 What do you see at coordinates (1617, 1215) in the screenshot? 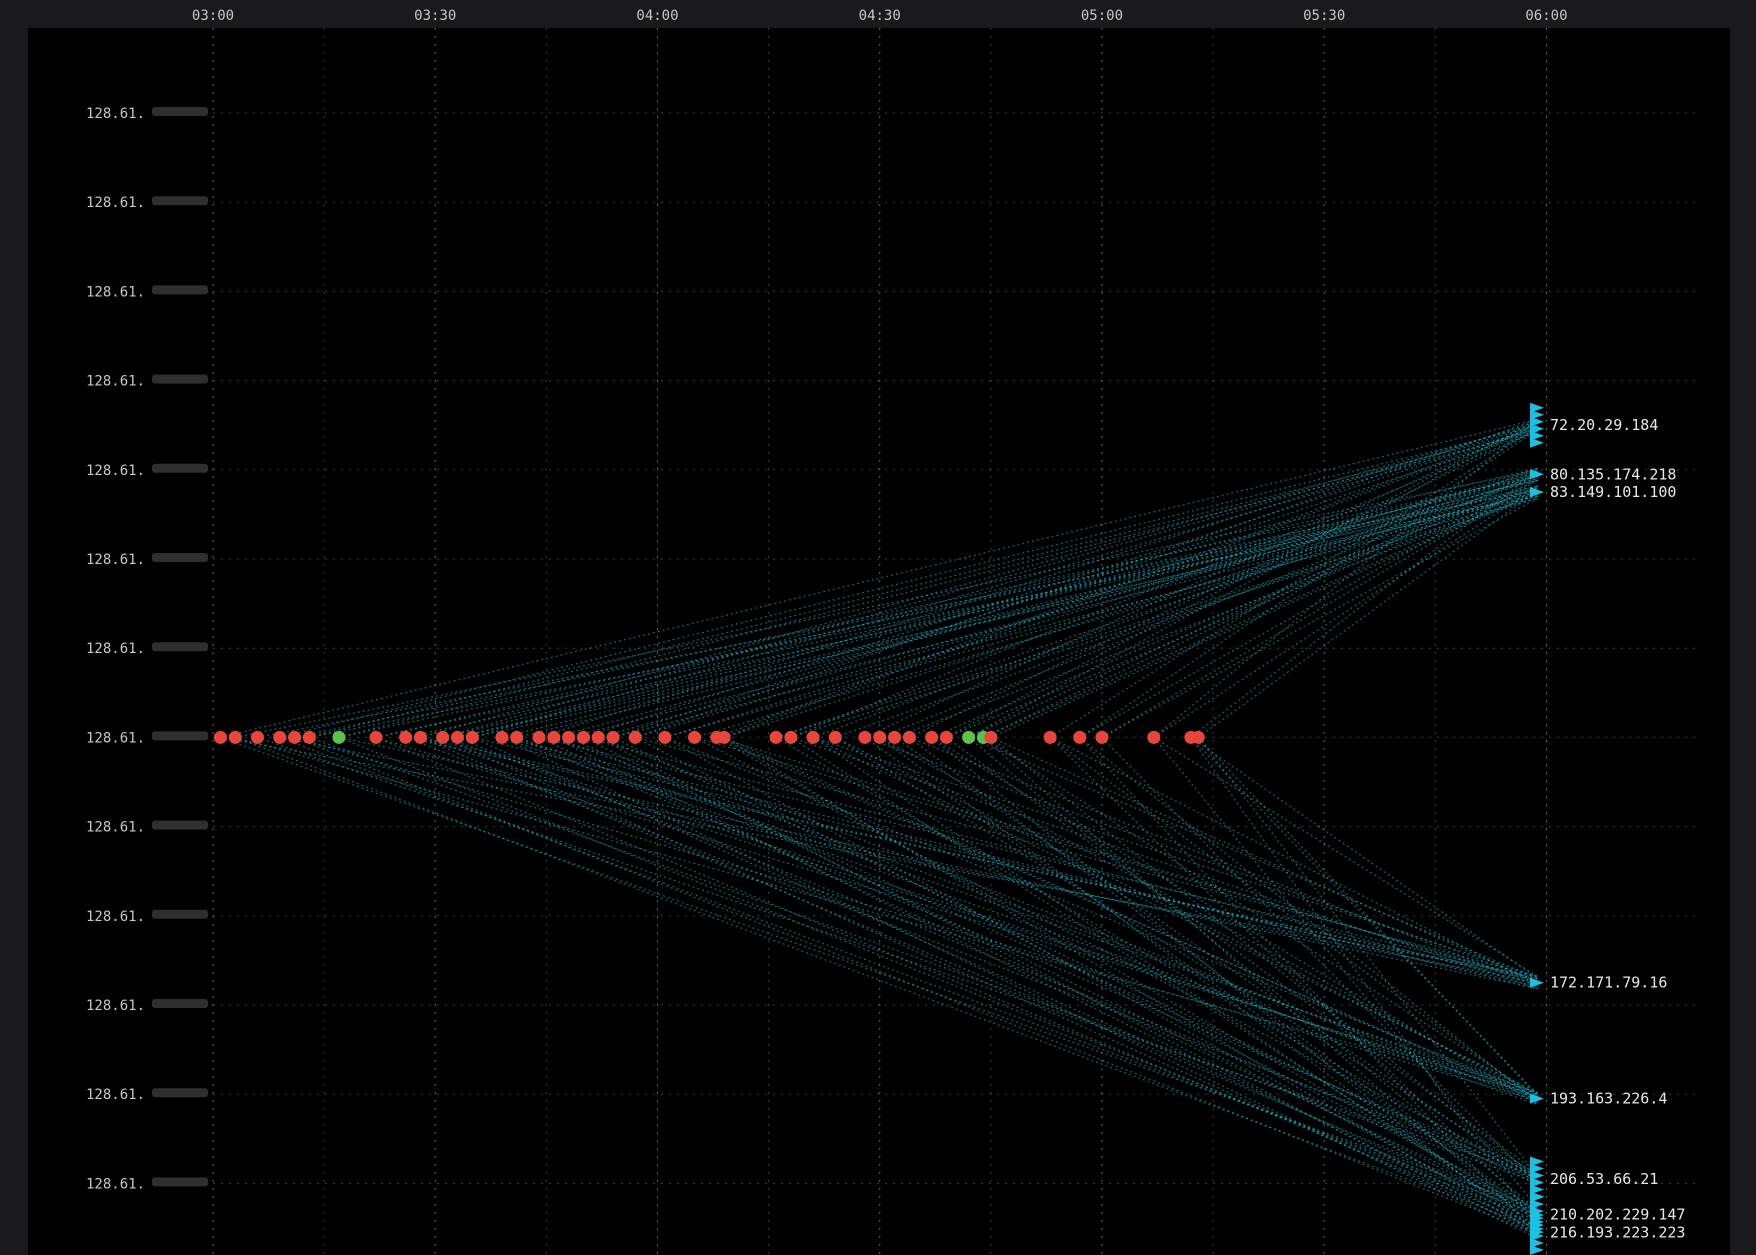
I see `destination-label: 210.202.229.147` at bounding box center [1617, 1215].